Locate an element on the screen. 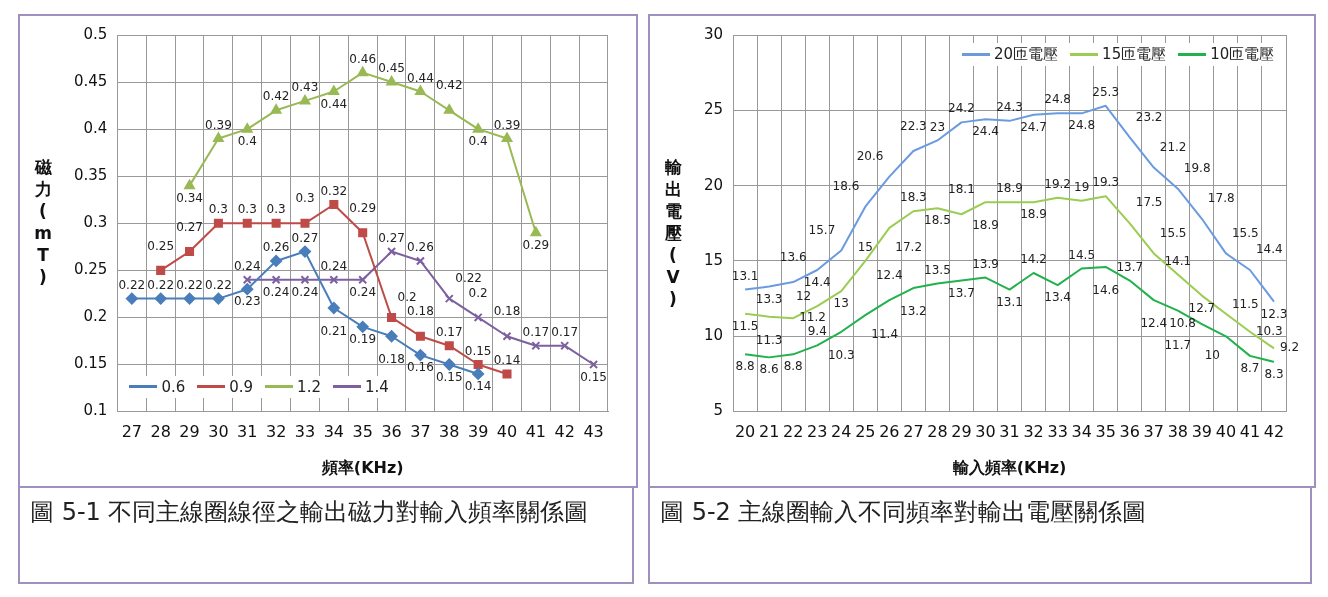 The height and width of the screenshot is (597, 1328). y-tick-label: 0.2 is located at coordinates (95, 316).